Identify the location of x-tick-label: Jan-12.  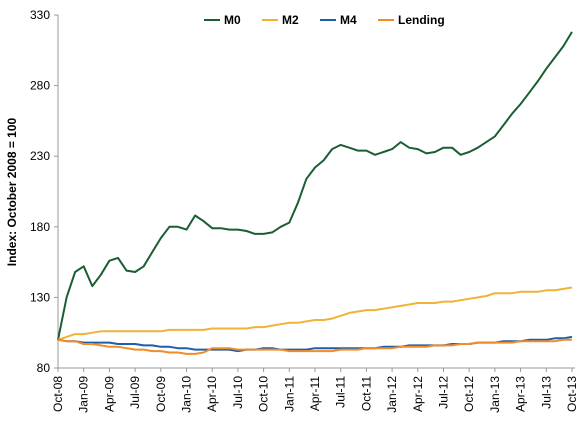
(392, 394).